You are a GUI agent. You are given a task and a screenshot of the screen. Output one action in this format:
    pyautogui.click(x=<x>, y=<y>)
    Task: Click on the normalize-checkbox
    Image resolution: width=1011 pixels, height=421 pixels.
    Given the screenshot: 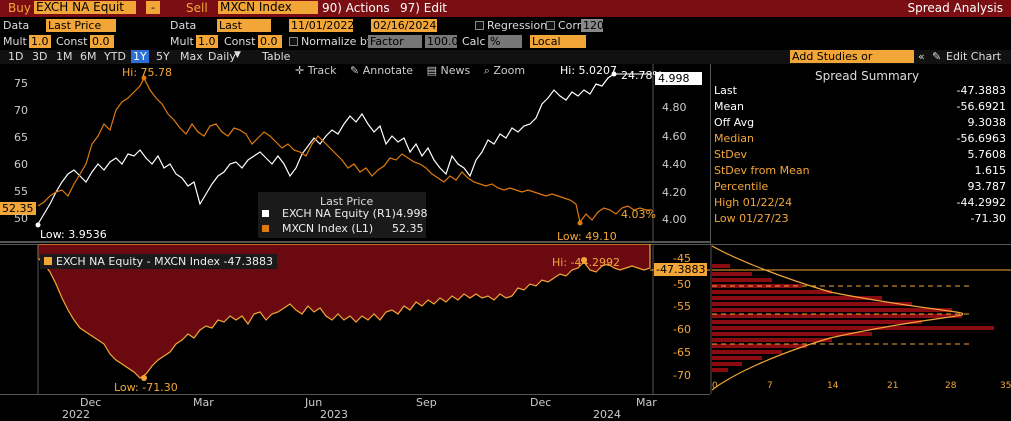 What is the action you would take?
    pyautogui.click(x=293, y=41)
    